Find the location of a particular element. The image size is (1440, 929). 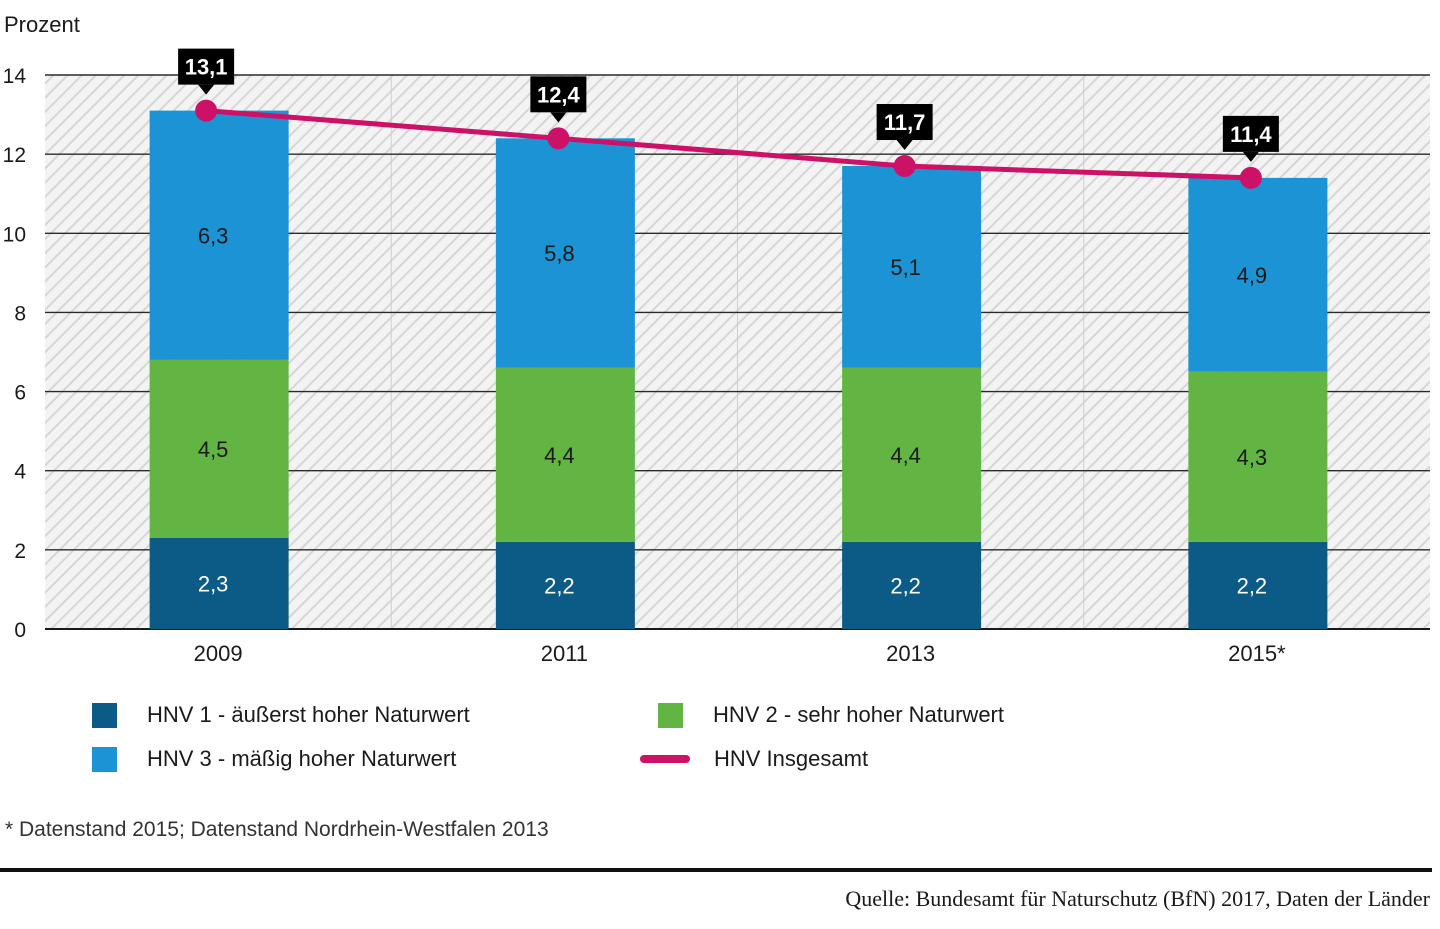

legend-label-total: HNV Insgesamt is located at coordinates (791, 758).